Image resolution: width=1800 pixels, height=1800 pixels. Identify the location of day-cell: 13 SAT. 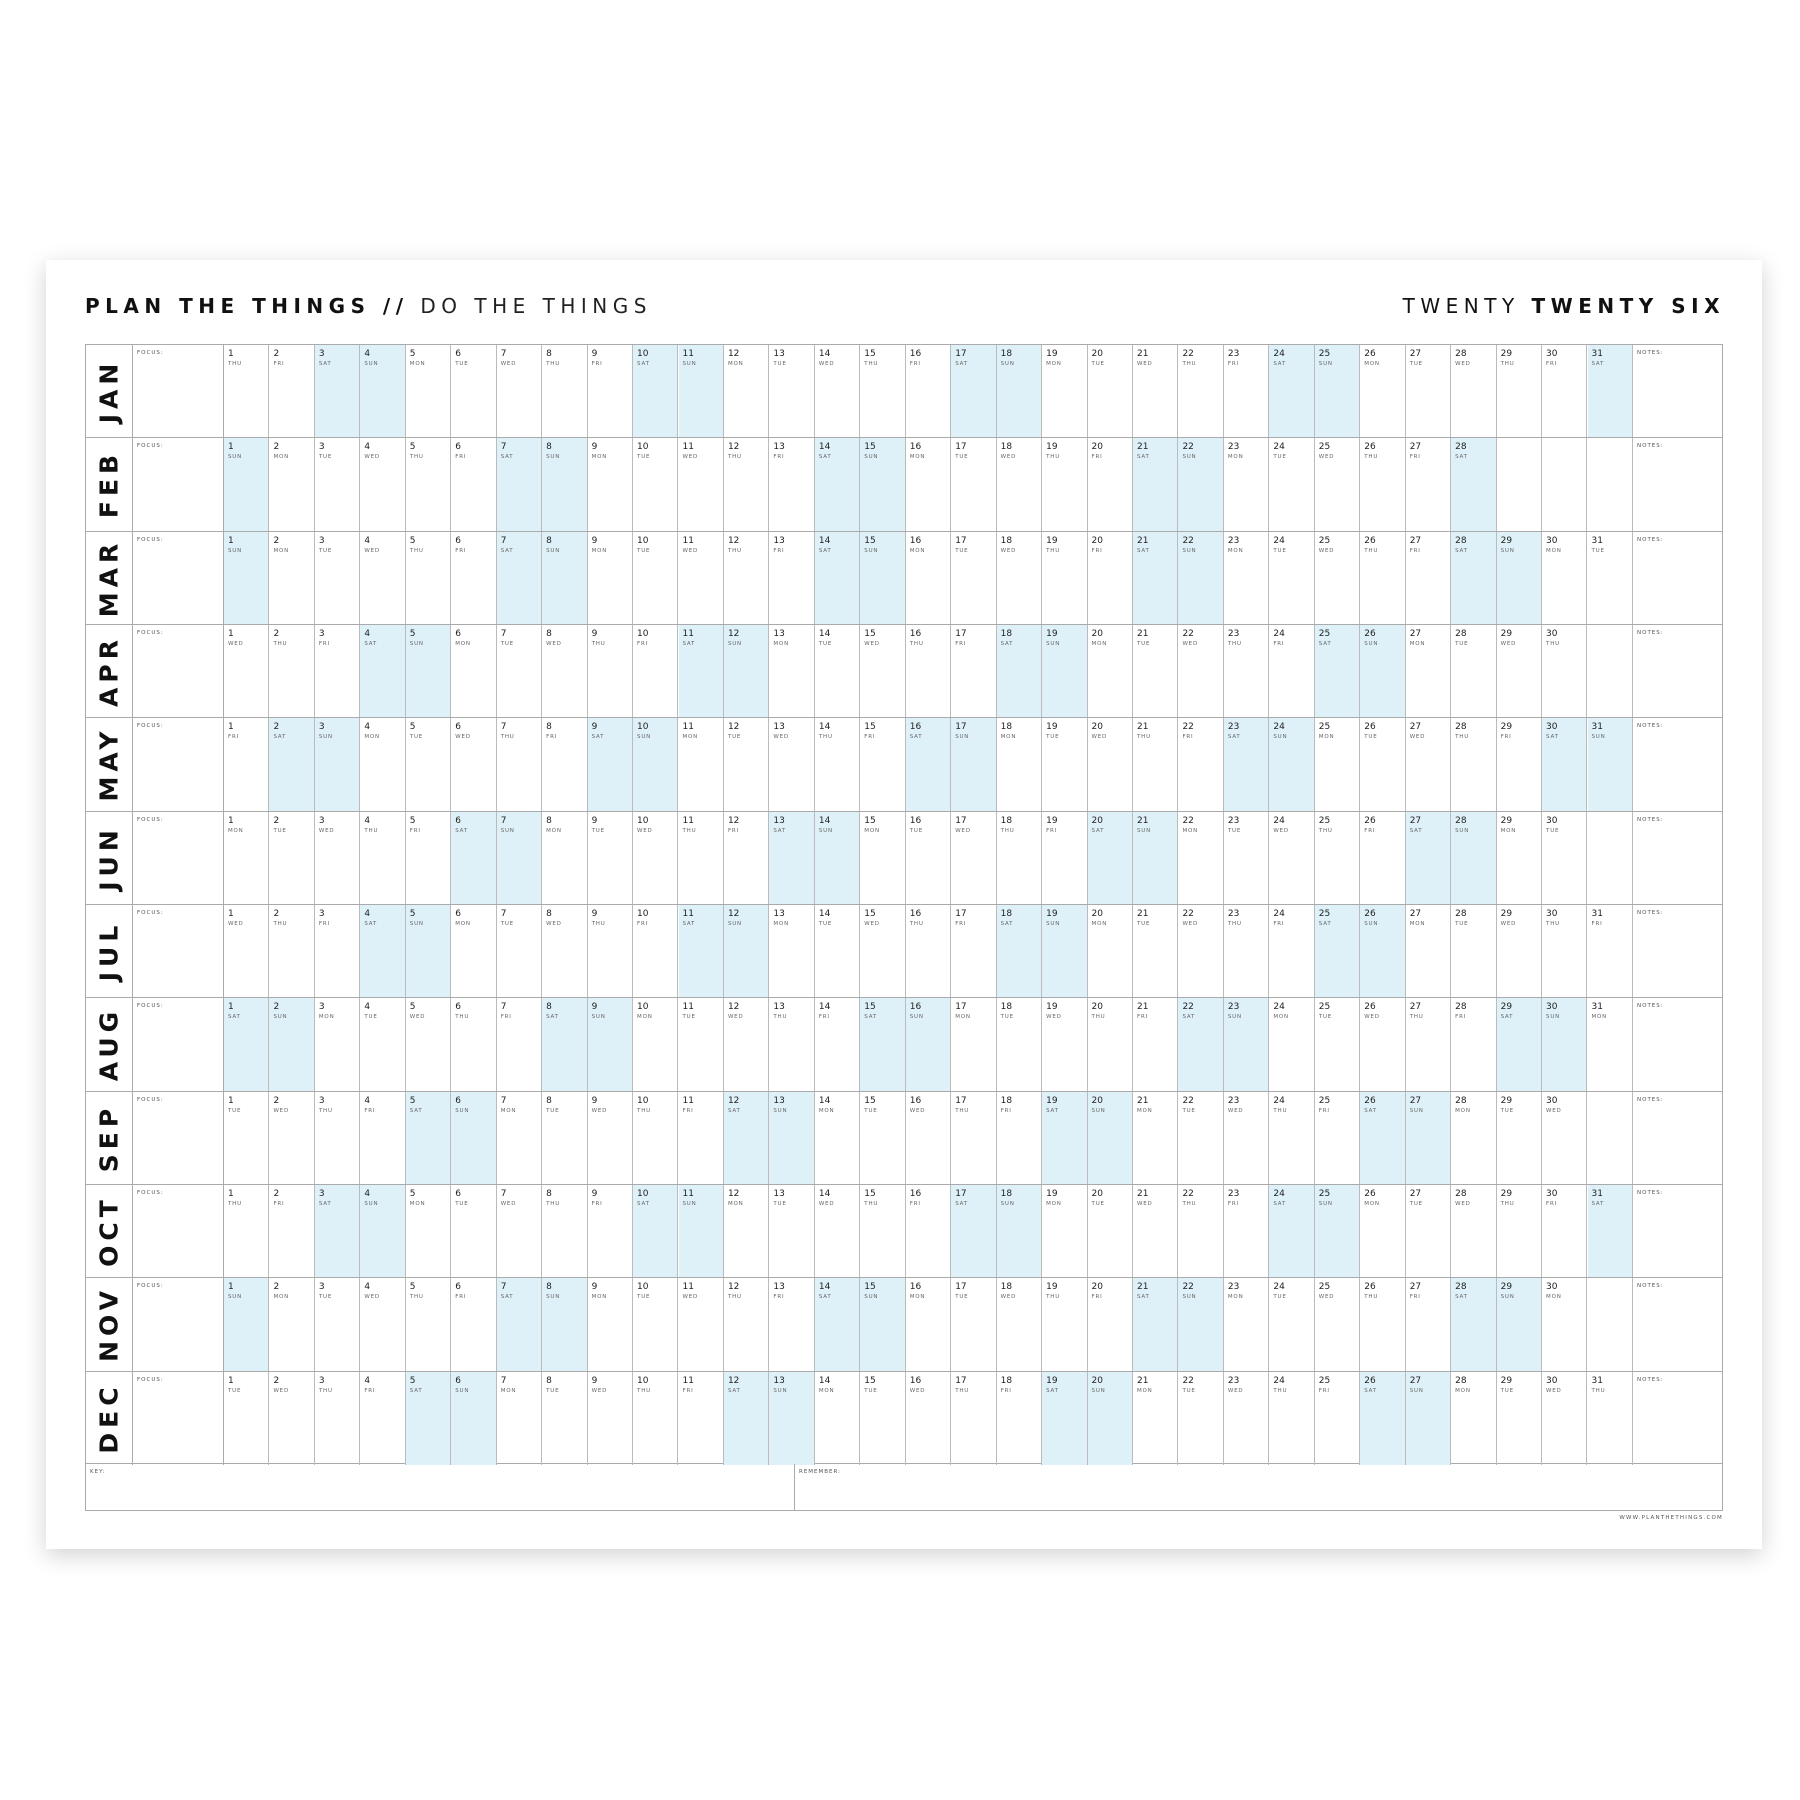
(792, 857).